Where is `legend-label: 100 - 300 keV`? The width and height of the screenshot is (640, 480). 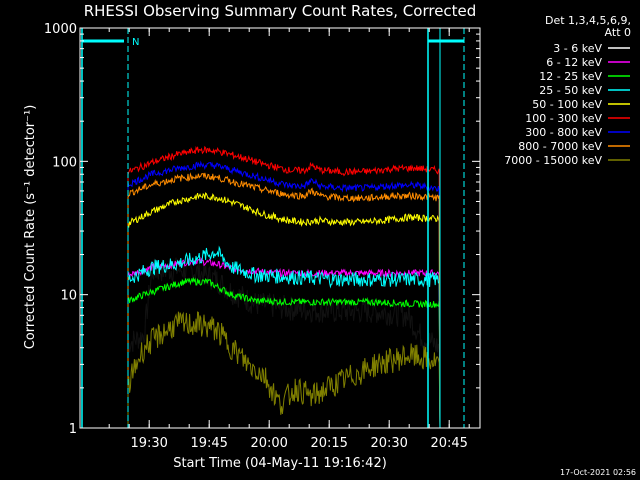 legend-label: 100 - 300 keV is located at coordinates (563, 118).